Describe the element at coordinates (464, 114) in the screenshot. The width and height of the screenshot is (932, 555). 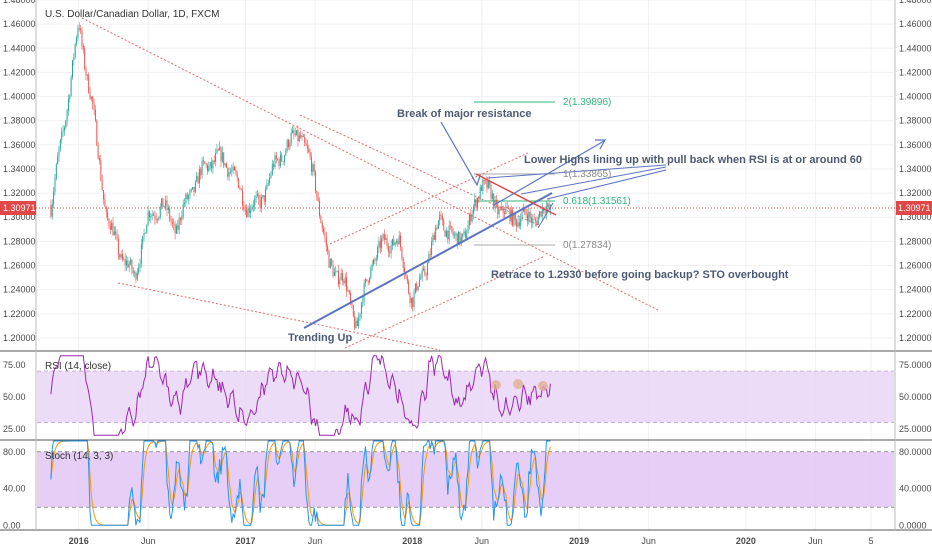
I see `annotation-break-resistance: Break of major resistance` at that location.